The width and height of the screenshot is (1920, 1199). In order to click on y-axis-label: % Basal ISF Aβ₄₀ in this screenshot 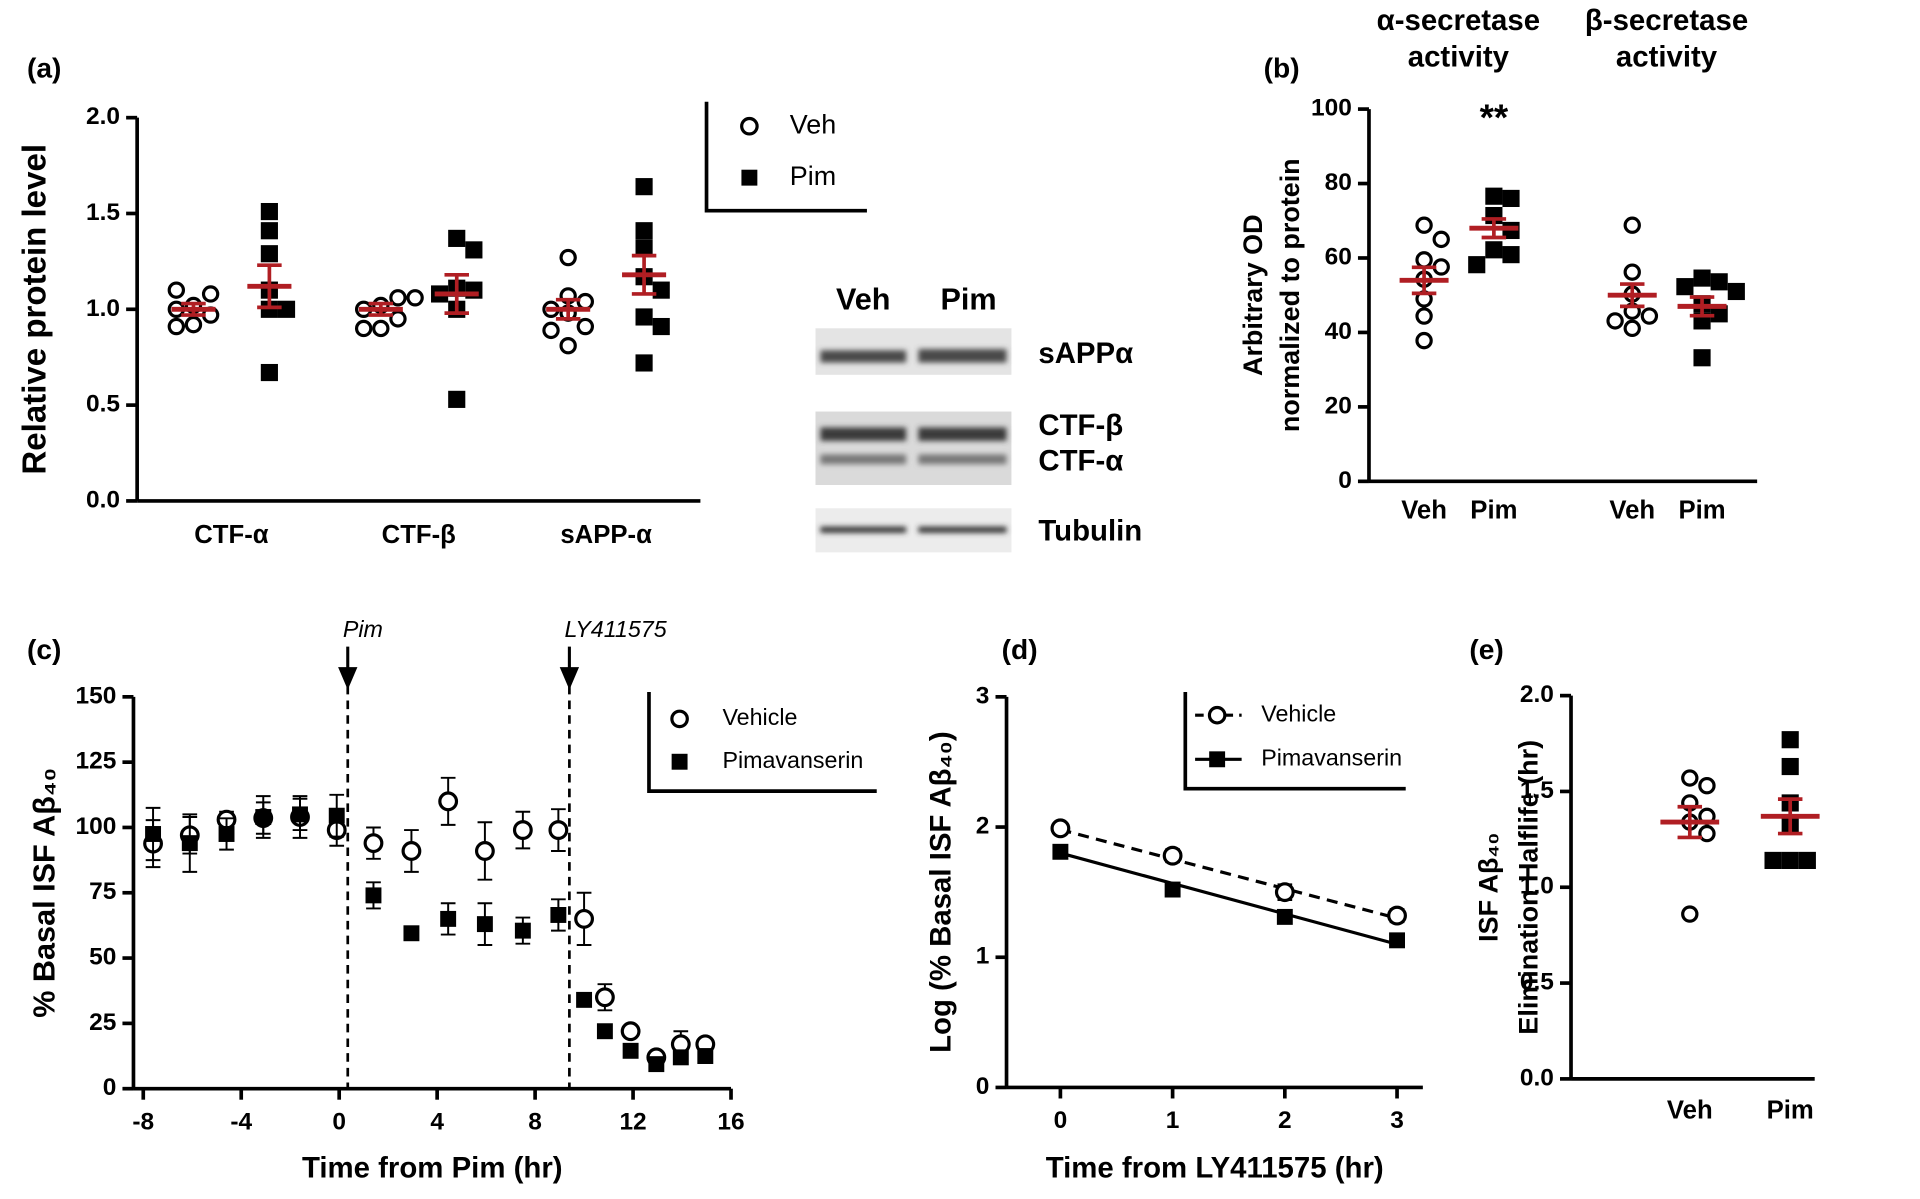, I will do `click(45, 893)`.